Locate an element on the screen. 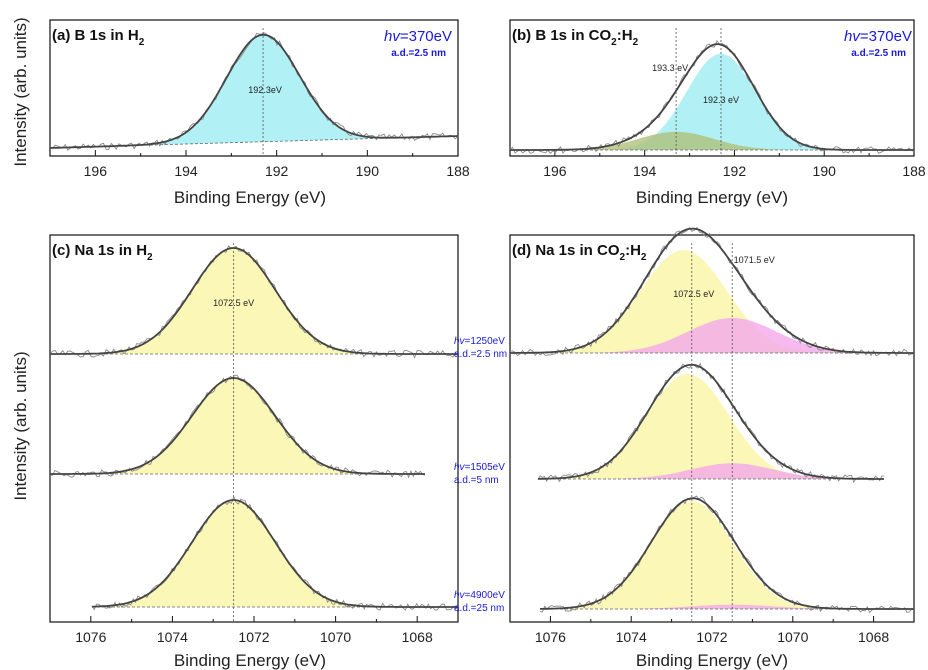 This screenshot has height=670, width=928. panel-a-ad: a.d.=2.5 nm is located at coordinates (418, 53).